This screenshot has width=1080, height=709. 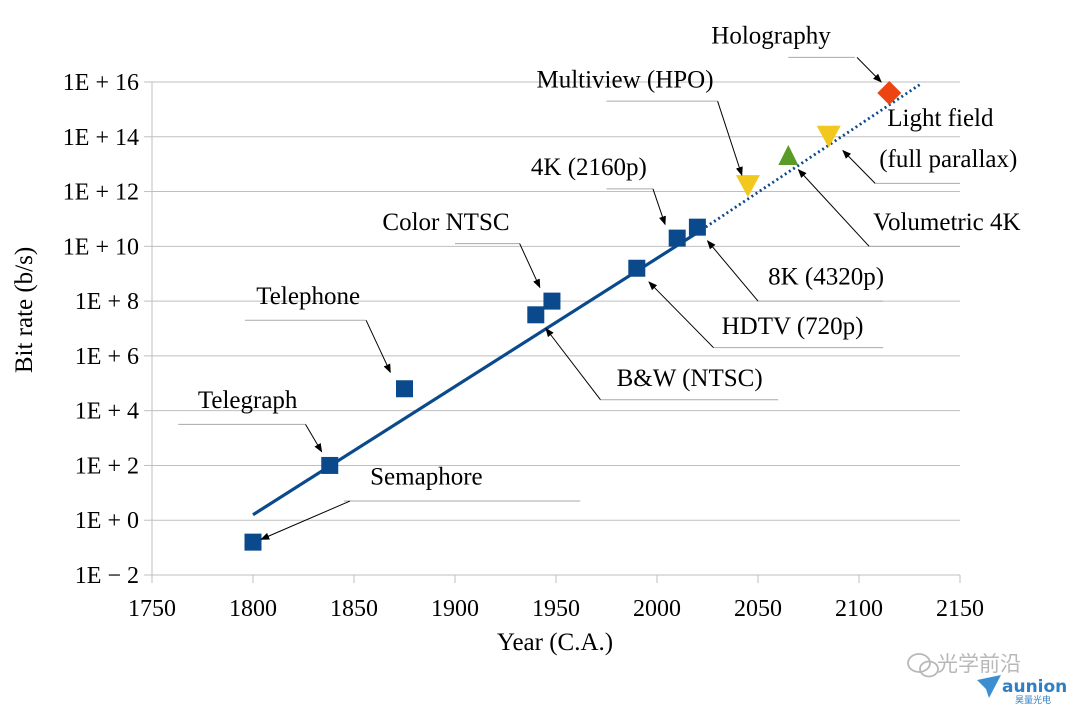 I want to click on annotation-label: HDTV (720p), so click(x=793, y=326).